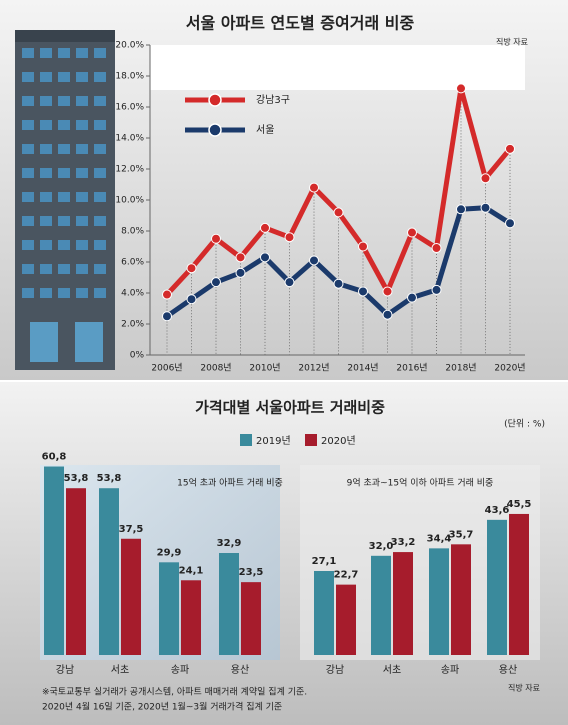 The width and height of the screenshot is (568, 725). I want to click on legend-label: 서울, so click(265, 130).